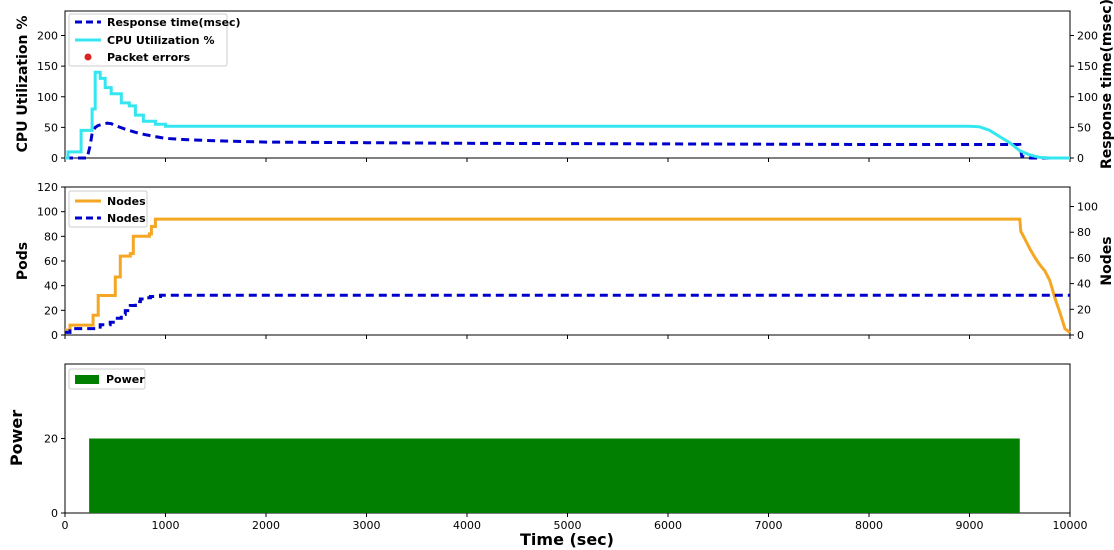  I want to click on x-tick-label: 4000, so click(467, 525).